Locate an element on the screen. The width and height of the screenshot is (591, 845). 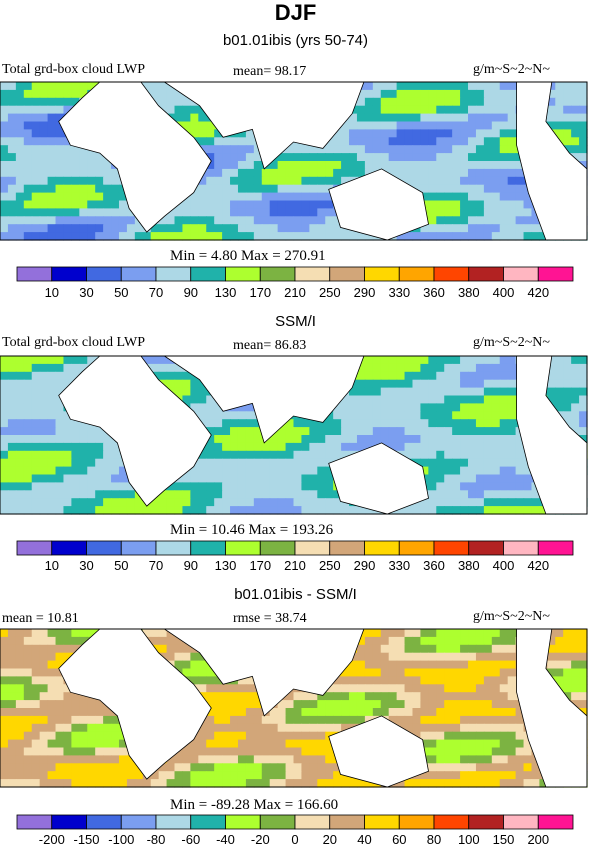
colorbar-tick-label: 150 is located at coordinates (504, 838).